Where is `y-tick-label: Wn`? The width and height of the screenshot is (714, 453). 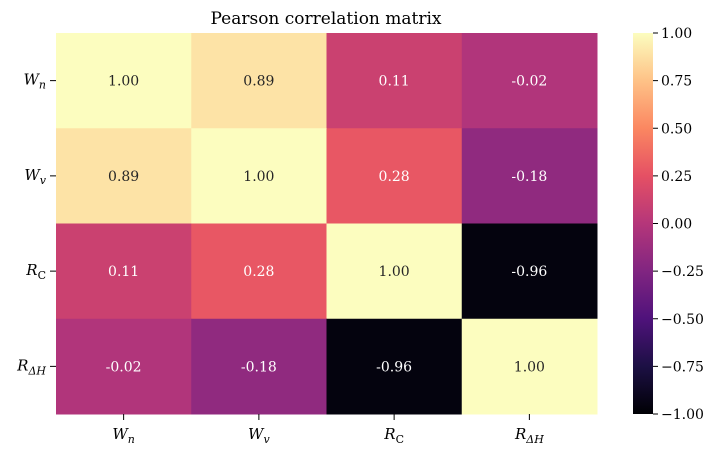 y-tick-label: Wn is located at coordinates (34, 81).